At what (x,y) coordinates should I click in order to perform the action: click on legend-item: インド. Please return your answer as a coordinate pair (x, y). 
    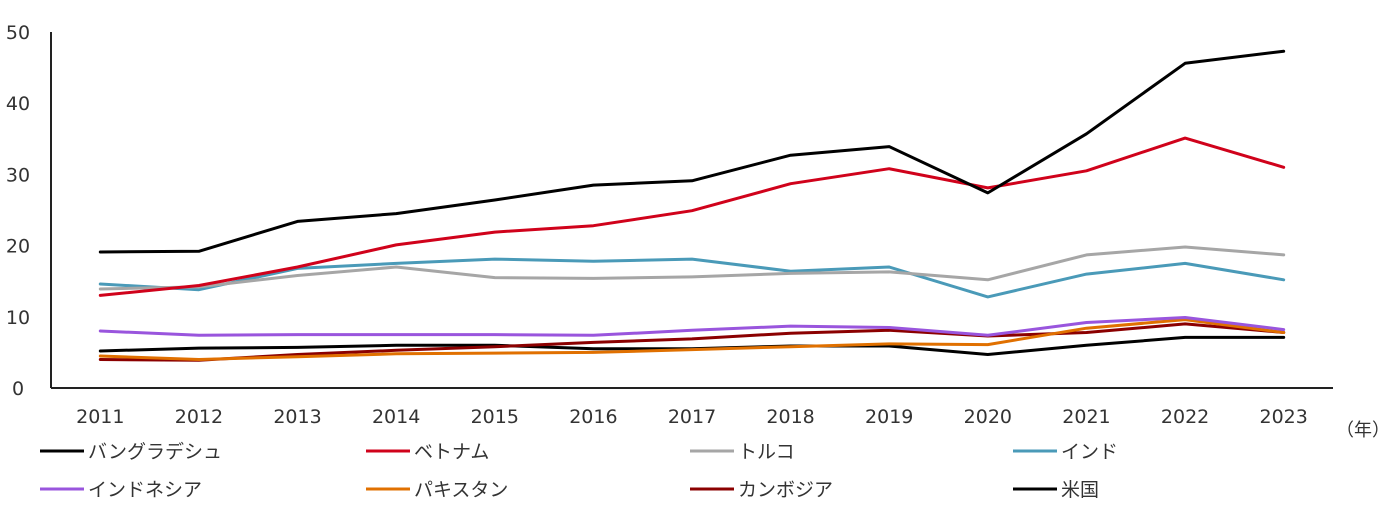
    Looking at the image, I should click on (1065, 452).